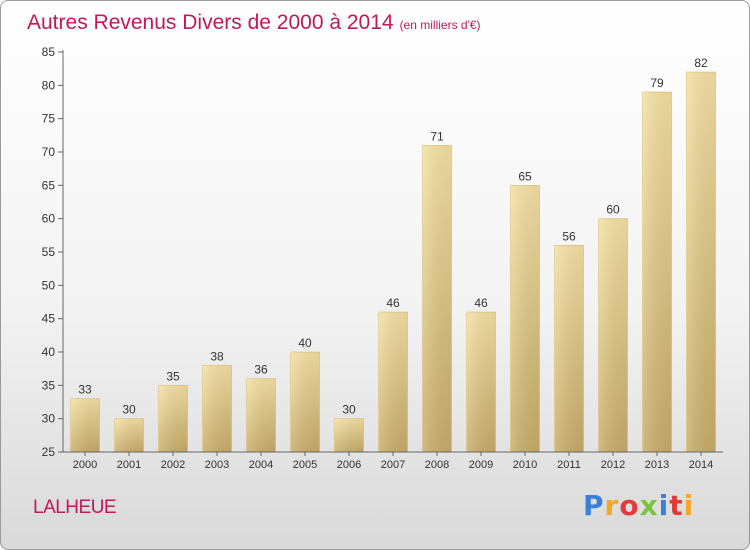 This screenshot has height=550, width=750. What do you see at coordinates (657, 465) in the screenshot?
I see `x-tick-label-2013: 2013` at bounding box center [657, 465].